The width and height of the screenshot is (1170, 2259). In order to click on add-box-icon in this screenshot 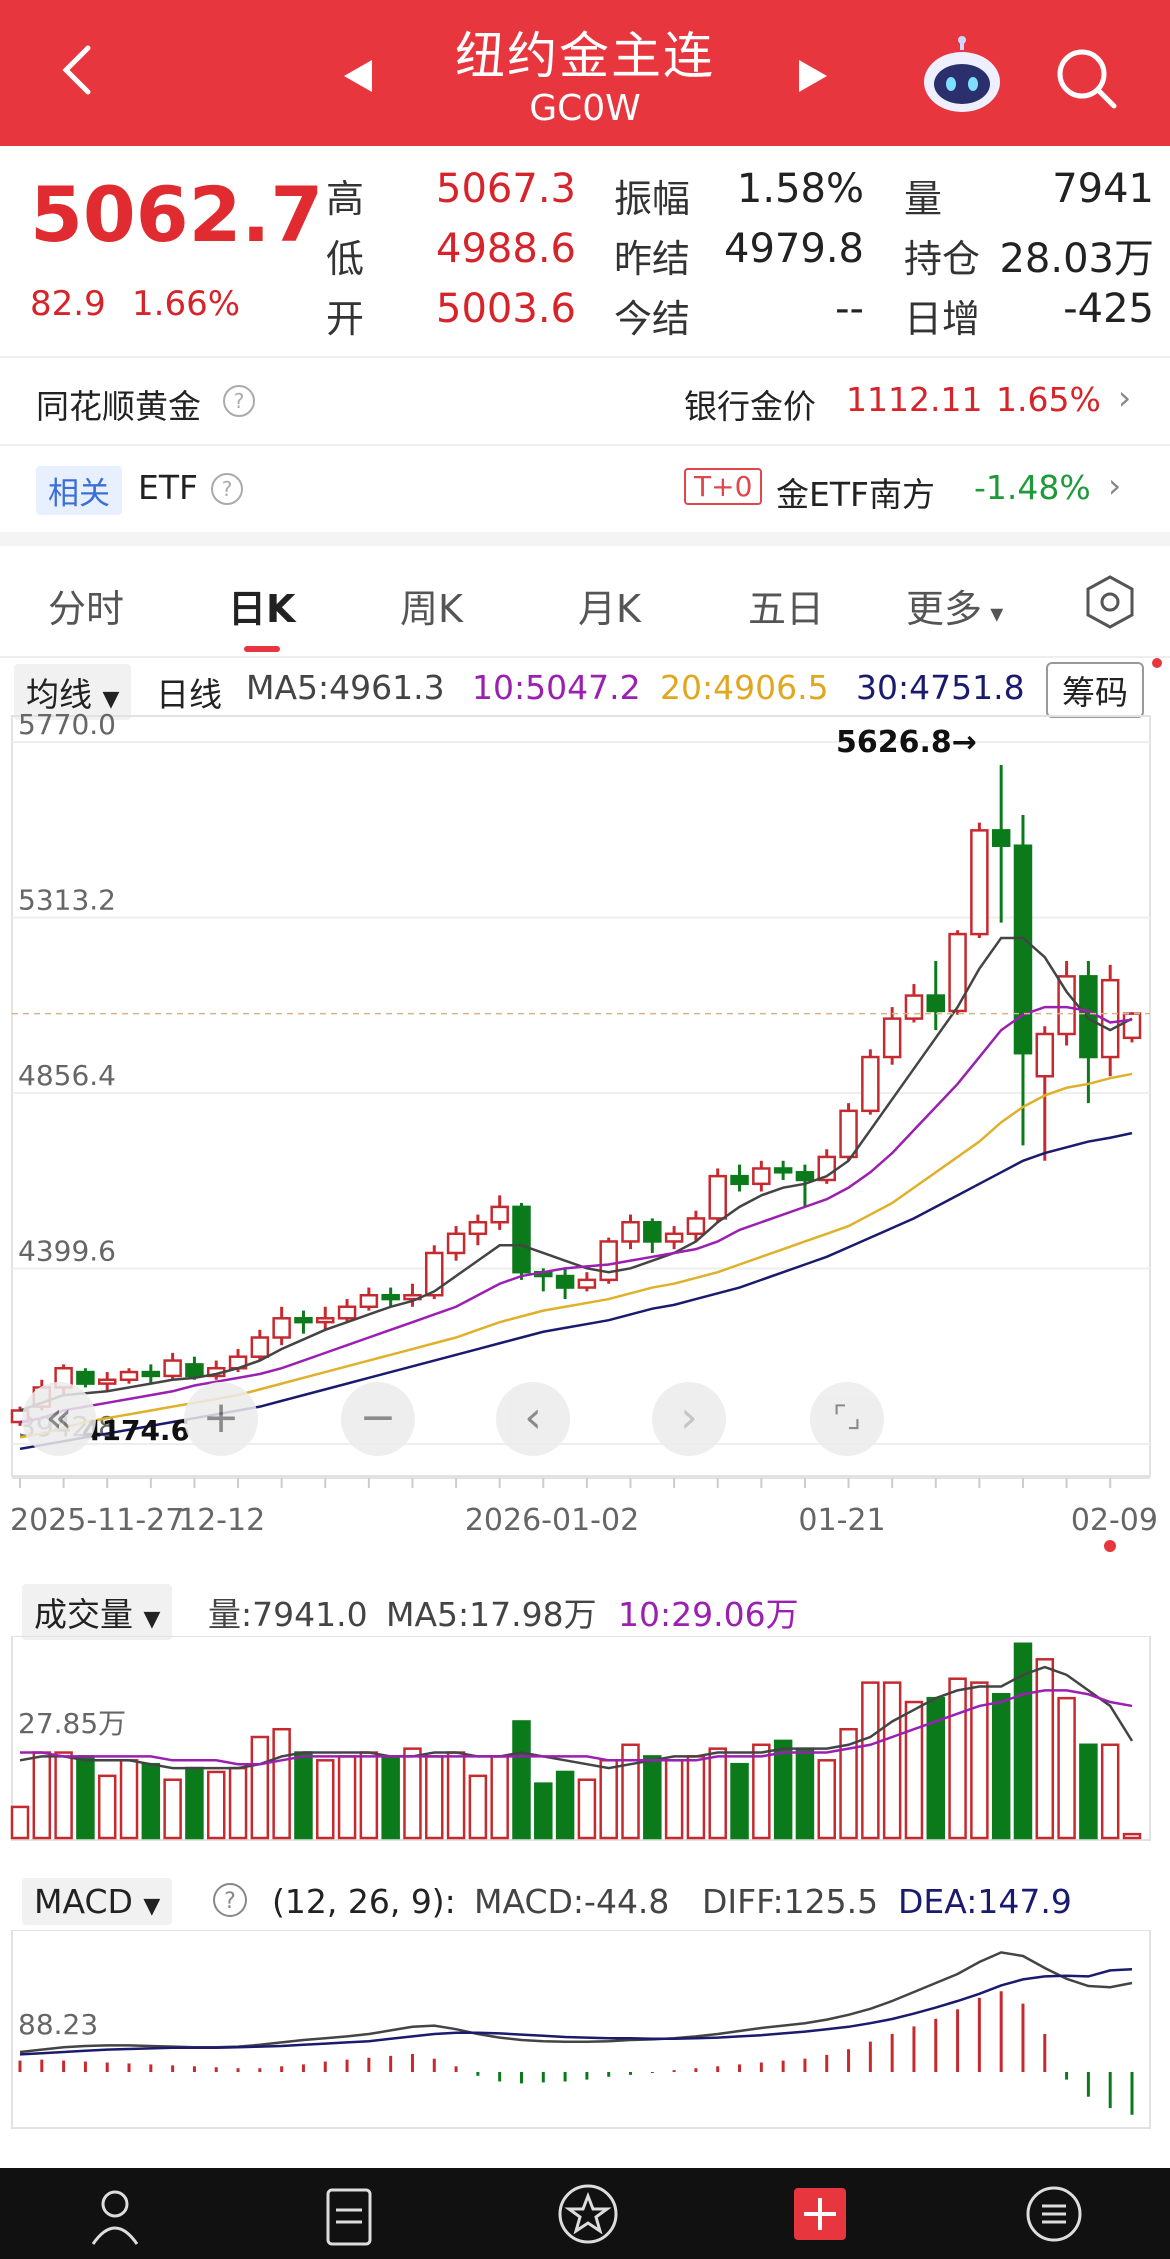, I will do `click(820, 2216)`.